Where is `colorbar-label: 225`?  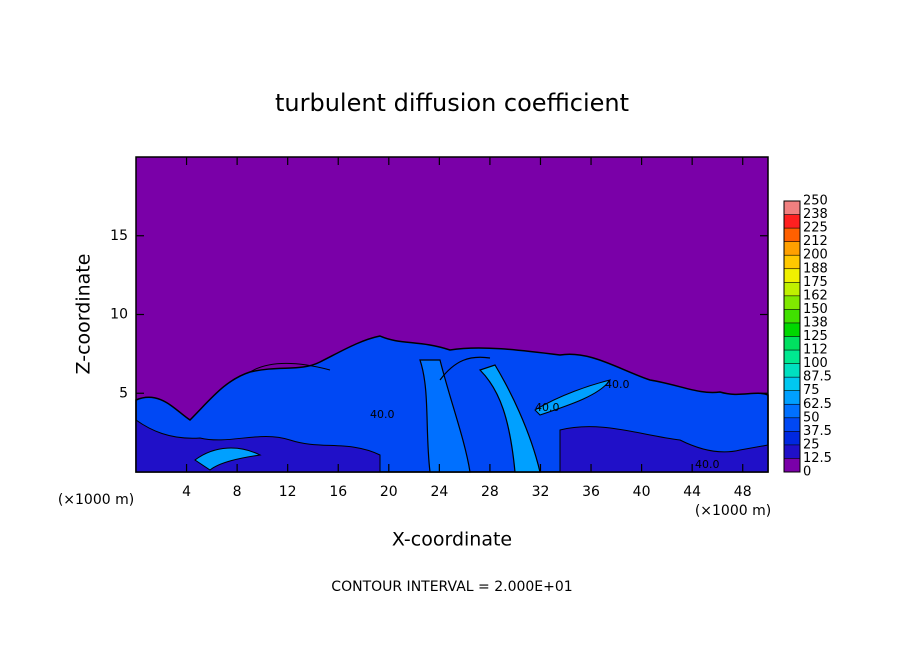 colorbar-label: 225 is located at coordinates (815, 228).